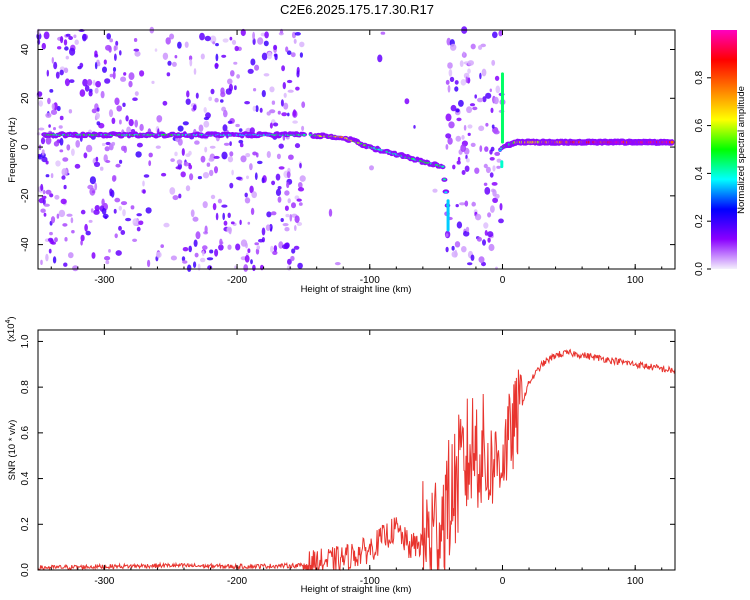 This screenshot has width=750, height=600. Describe the element at coordinates (635, 280) in the screenshot. I see `x-tick-label: 100` at that location.